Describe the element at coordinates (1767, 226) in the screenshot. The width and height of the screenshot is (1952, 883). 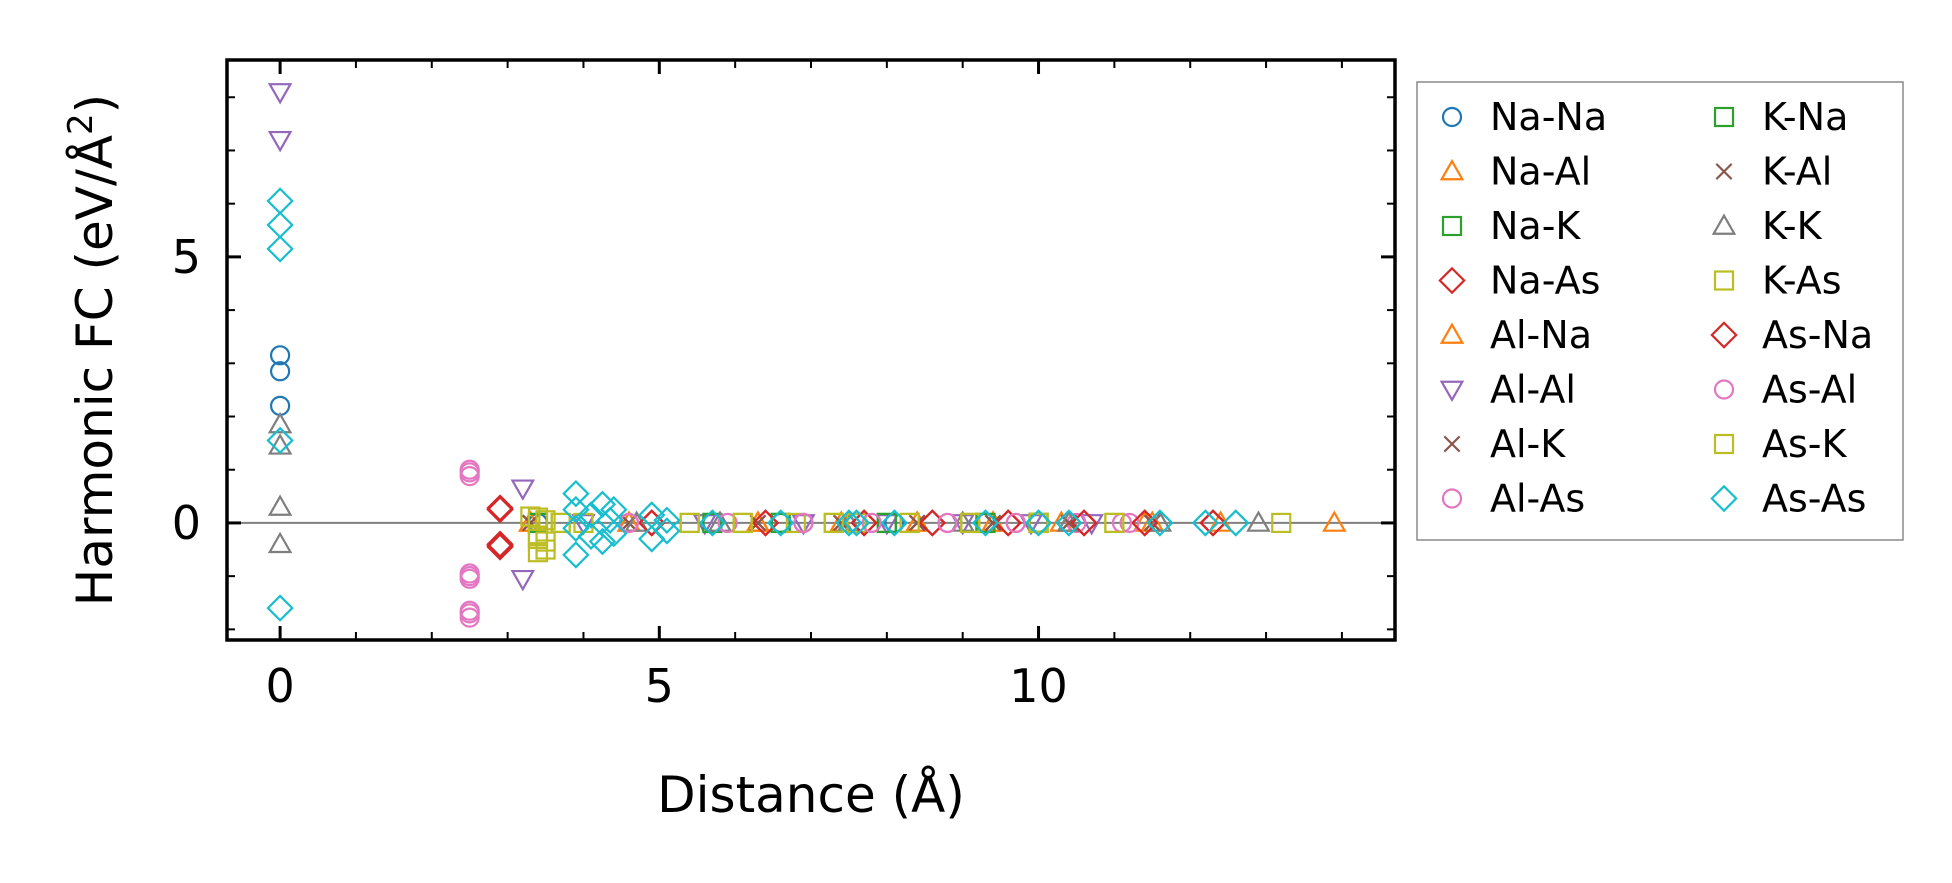
I see `legend-entry: K-K` at that location.